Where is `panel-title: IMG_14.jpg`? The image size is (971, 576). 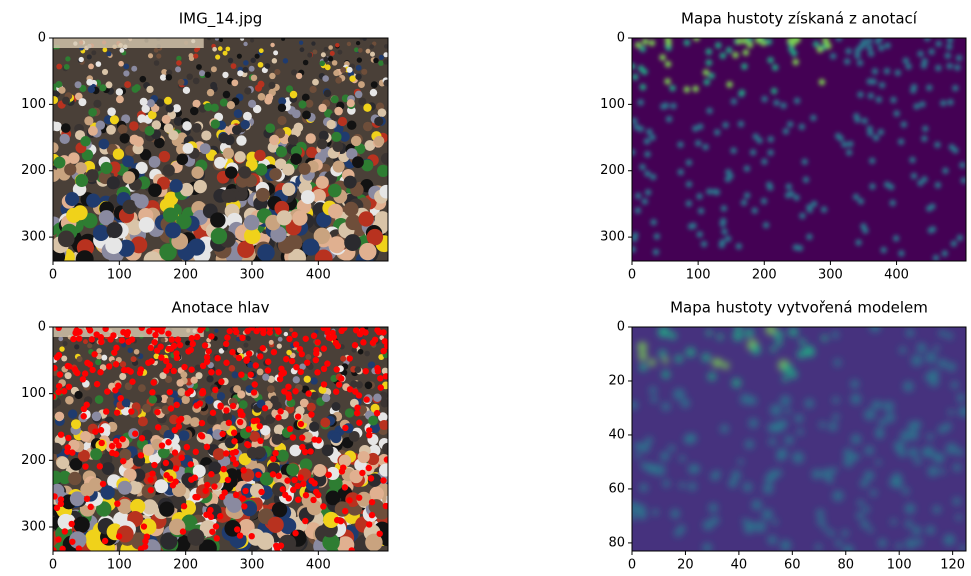
panel-title: IMG_14.jpg is located at coordinates (221, 19).